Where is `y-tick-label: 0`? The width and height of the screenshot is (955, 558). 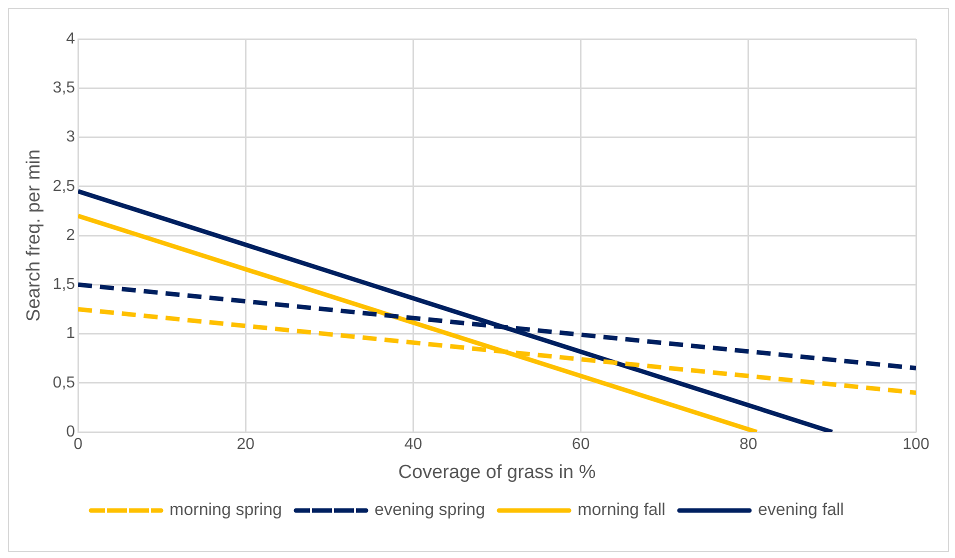
y-tick-label: 0 is located at coordinates (71, 431).